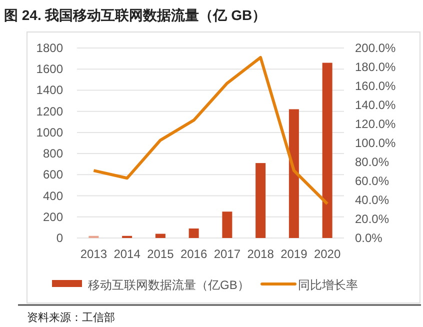  Describe the element at coordinates (71, 317) in the screenshot. I see `text: 资料来源：工信部` at that location.